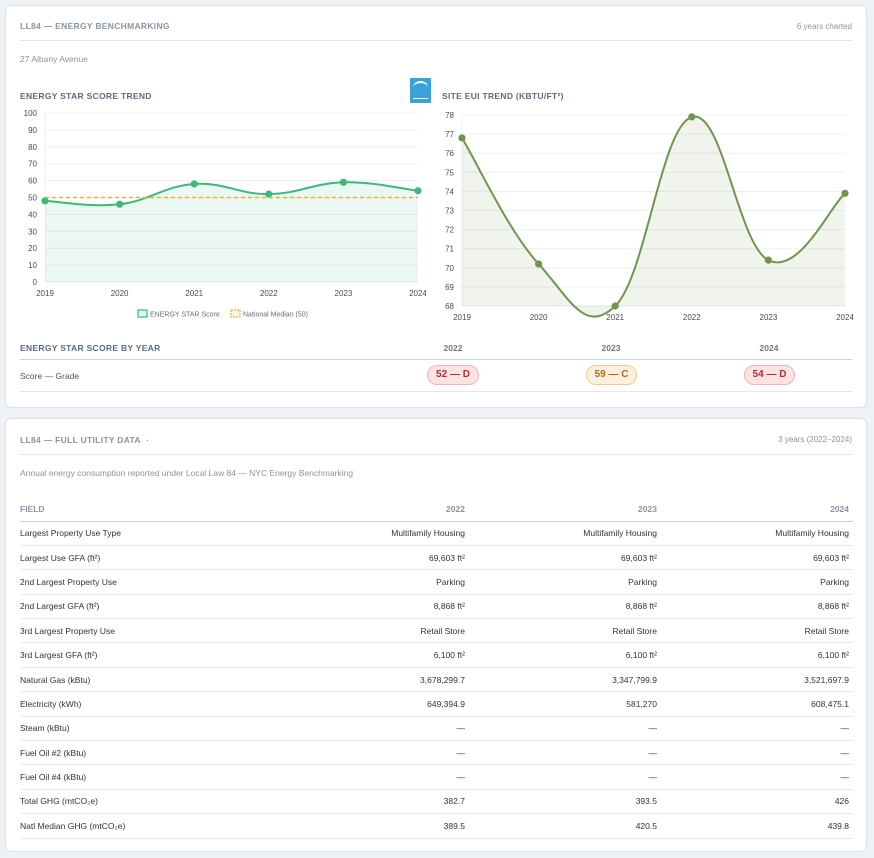 This screenshot has width=874, height=858. I want to click on column-header-2022: 2022, so click(372, 509).